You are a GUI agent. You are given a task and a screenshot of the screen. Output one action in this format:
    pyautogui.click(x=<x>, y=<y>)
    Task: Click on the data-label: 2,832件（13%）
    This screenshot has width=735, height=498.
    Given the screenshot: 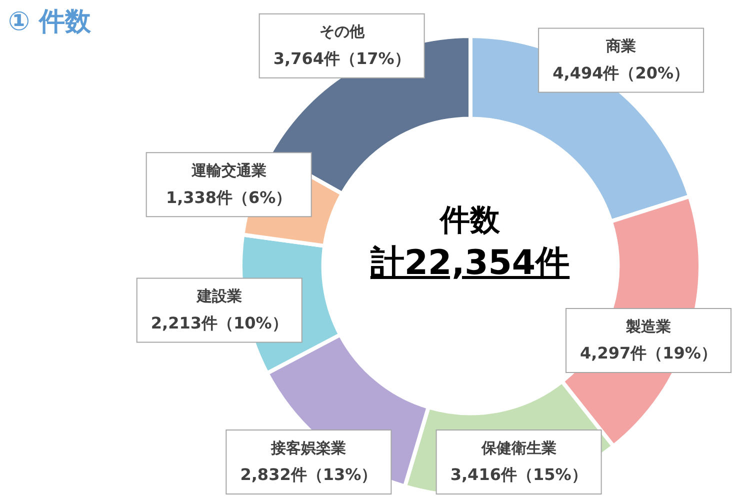 What is the action you would take?
    pyautogui.click(x=309, y=474)
    